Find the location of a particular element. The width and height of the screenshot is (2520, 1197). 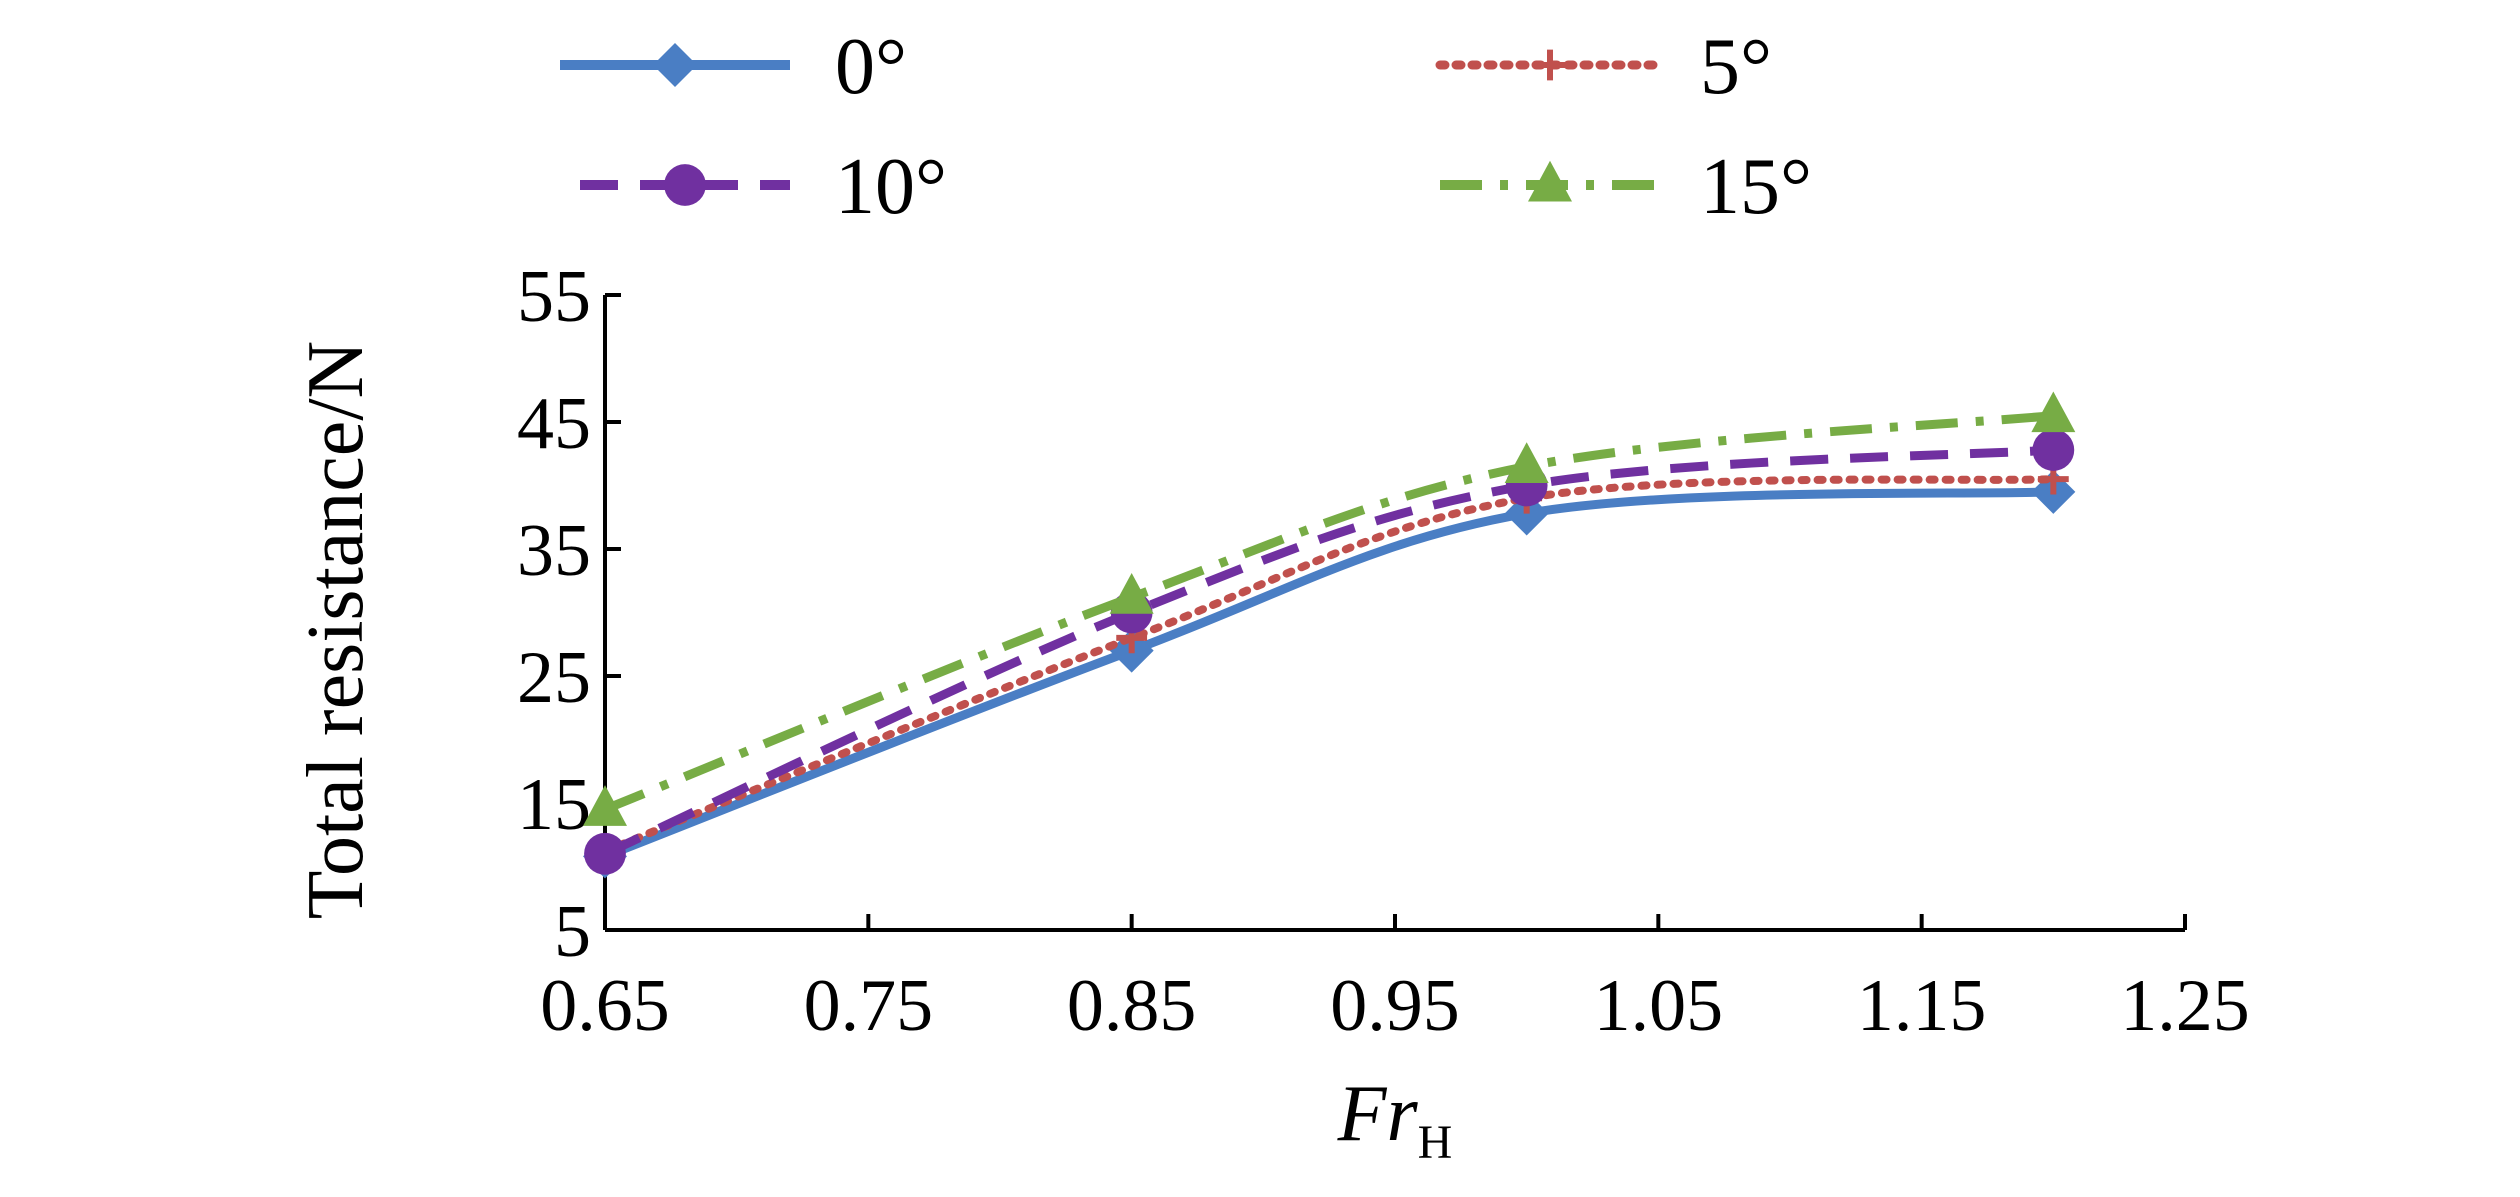

legend-item: 15° is located at coordinates (1626, 187).